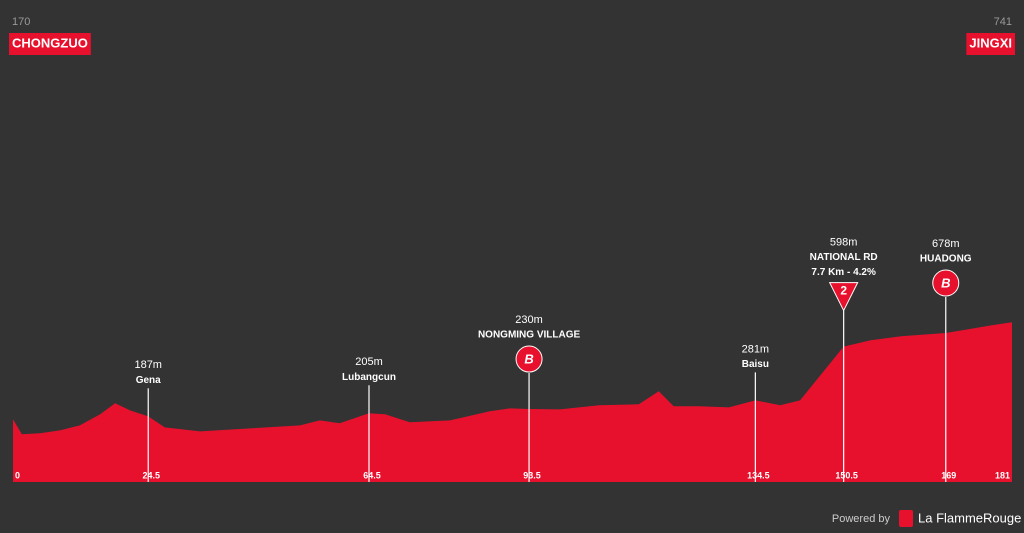 The image size is (1024, 533). What do you see at coordinates (948, 475) in the screenshot?
I see `x-tick-label: 169` at bounding box center [948, 475].